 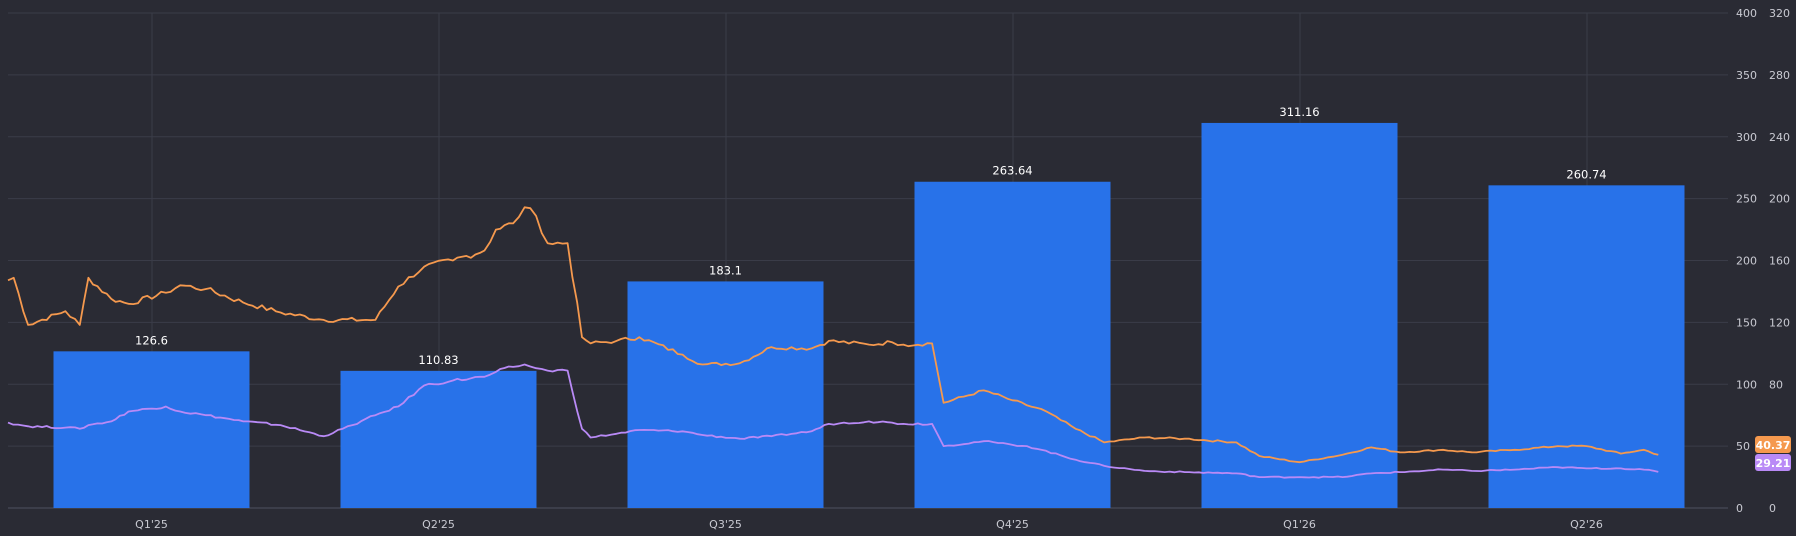 I want to click on last-value-badge-text: 29.21, so click(x=1773, y=463).